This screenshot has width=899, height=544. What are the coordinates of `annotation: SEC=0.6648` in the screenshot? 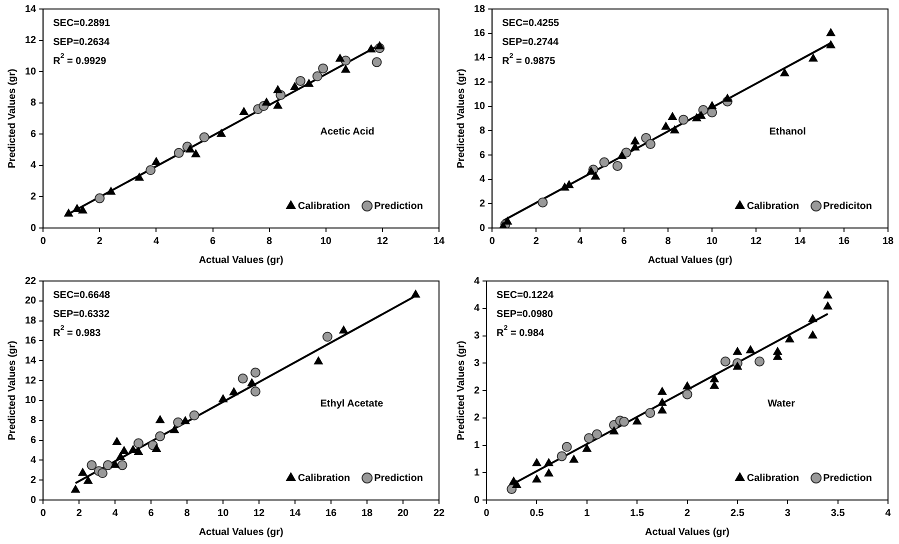 It's located at (82, 295).